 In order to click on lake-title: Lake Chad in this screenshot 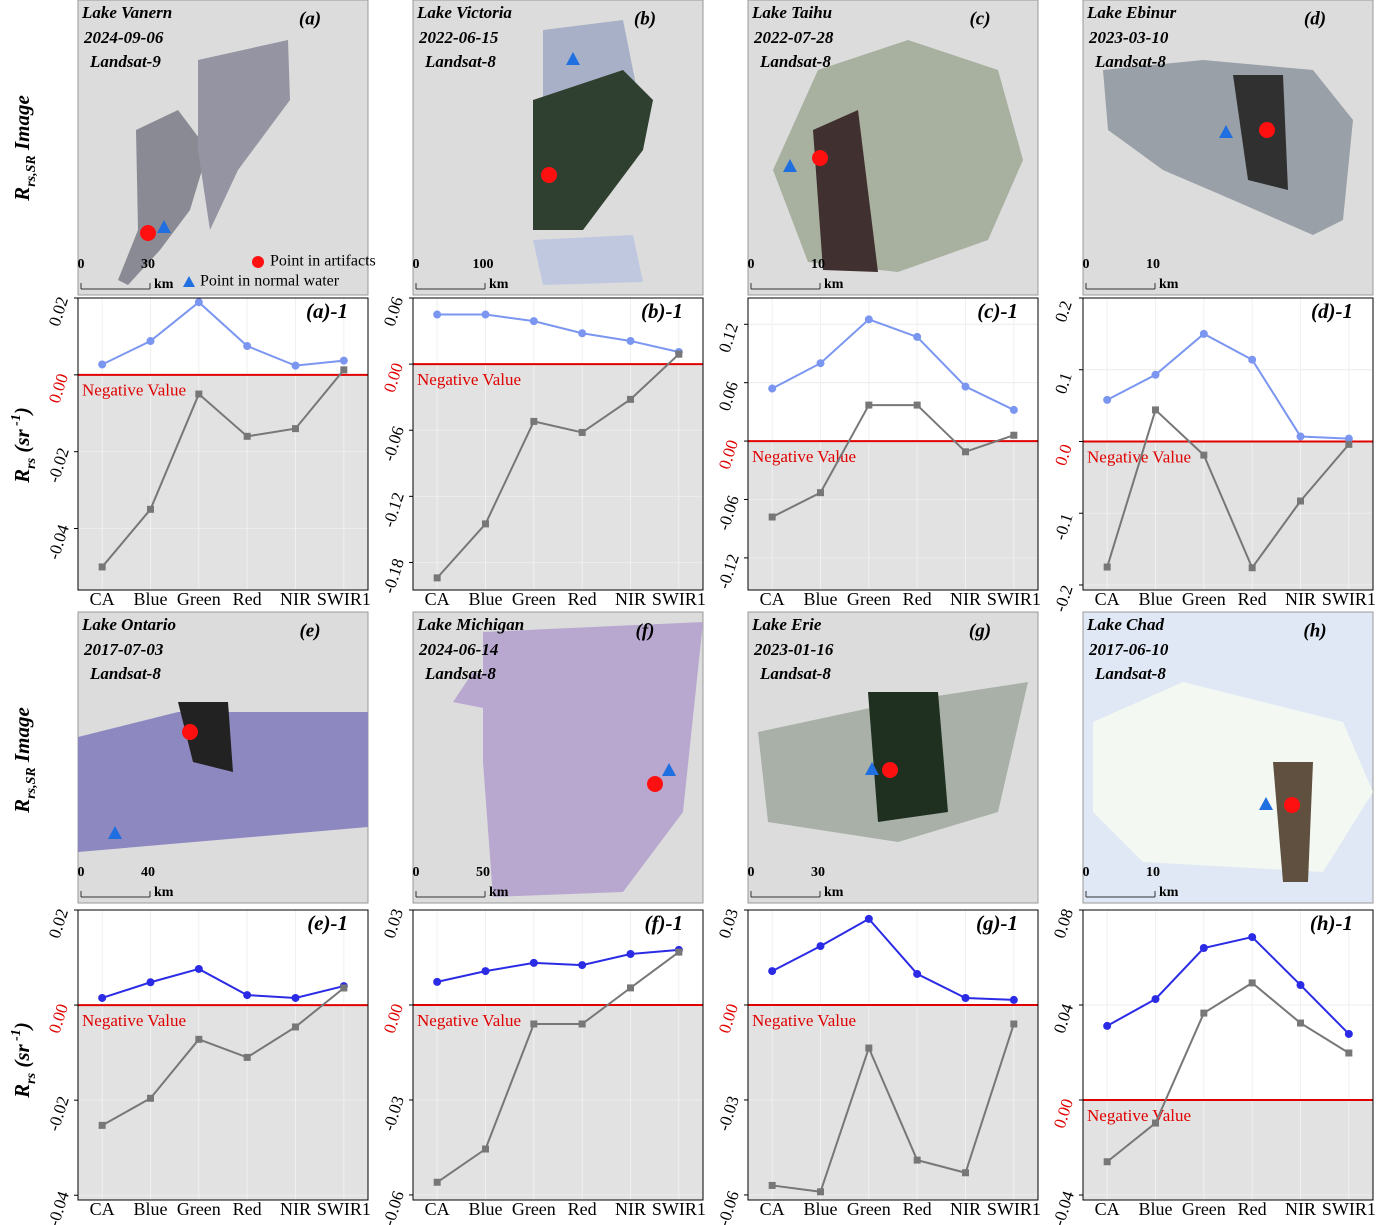, I will do `click(1125, 624)`.